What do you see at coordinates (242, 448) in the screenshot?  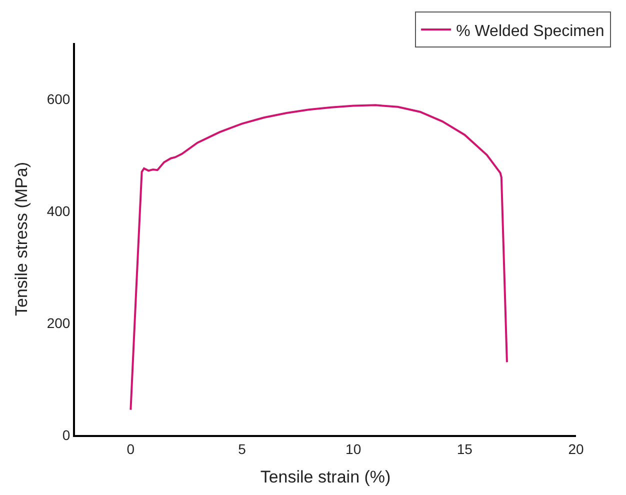 I see `x-tick-label: 5` at bounding box center [242, 448].